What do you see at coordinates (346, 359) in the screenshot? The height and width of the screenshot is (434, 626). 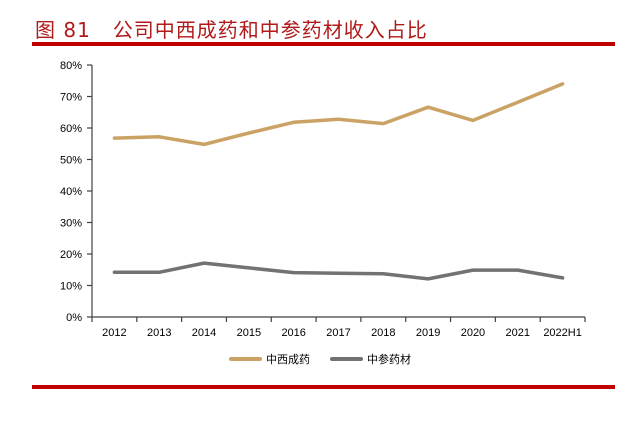 I see `legend-swatch-gray` at bounding box center [346, 359].